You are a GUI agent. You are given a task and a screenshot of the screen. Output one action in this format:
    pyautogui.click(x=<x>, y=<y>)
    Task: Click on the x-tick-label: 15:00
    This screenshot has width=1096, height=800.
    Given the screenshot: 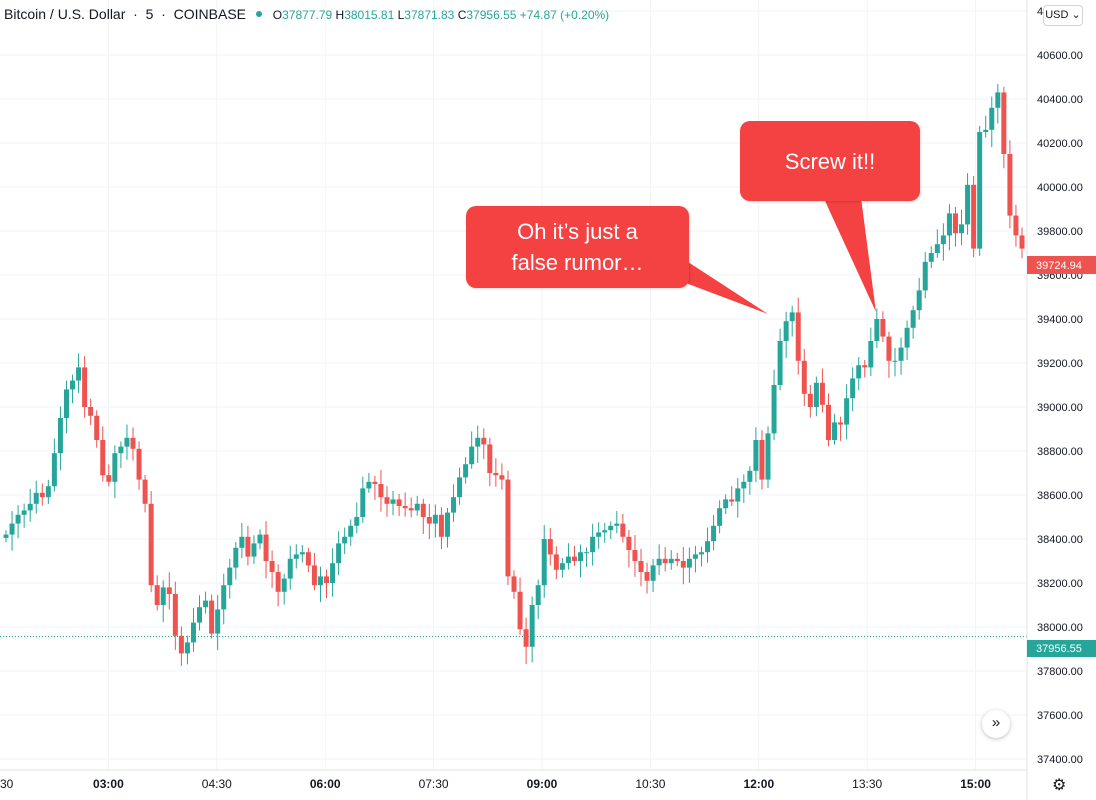 What is the action you would take?
    pyautogui.click(x=975, y=784)
    